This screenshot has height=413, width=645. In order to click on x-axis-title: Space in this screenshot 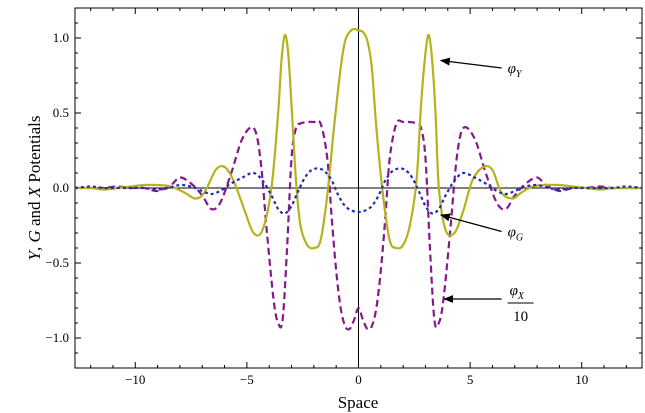, I will do `click(358, 402)`.